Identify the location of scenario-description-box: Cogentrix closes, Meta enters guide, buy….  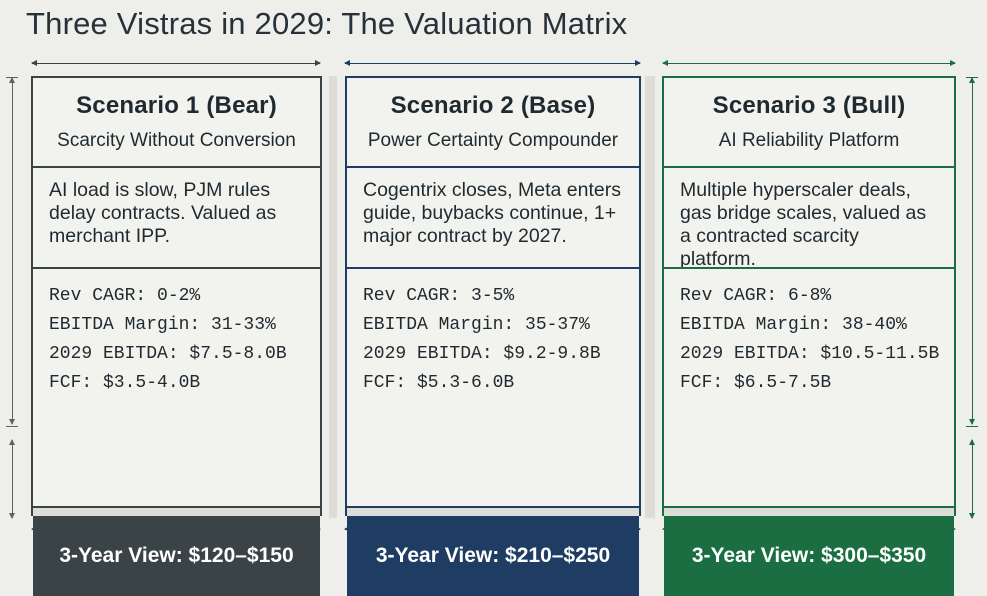
(493, 217).